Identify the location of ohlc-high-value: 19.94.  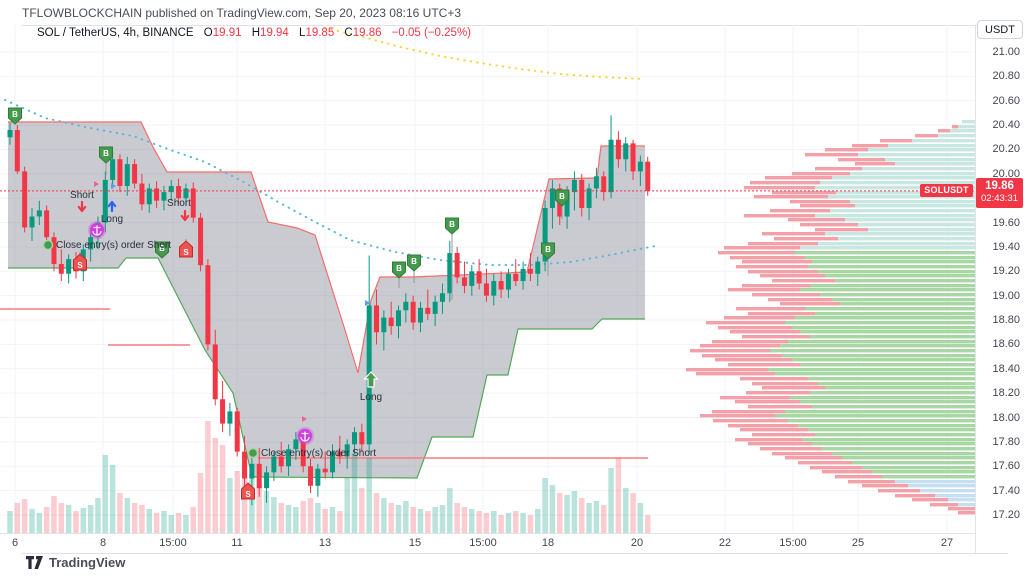
(274, 33).